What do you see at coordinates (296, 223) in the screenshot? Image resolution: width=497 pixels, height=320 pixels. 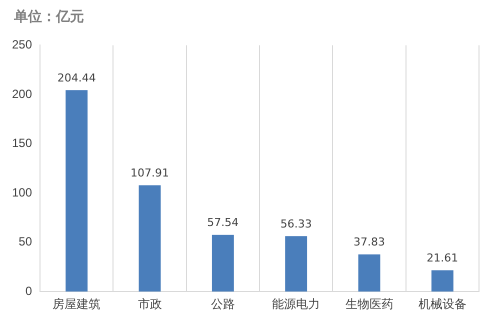 I see `data-label: 56.33` at bounding box center [296, 223].